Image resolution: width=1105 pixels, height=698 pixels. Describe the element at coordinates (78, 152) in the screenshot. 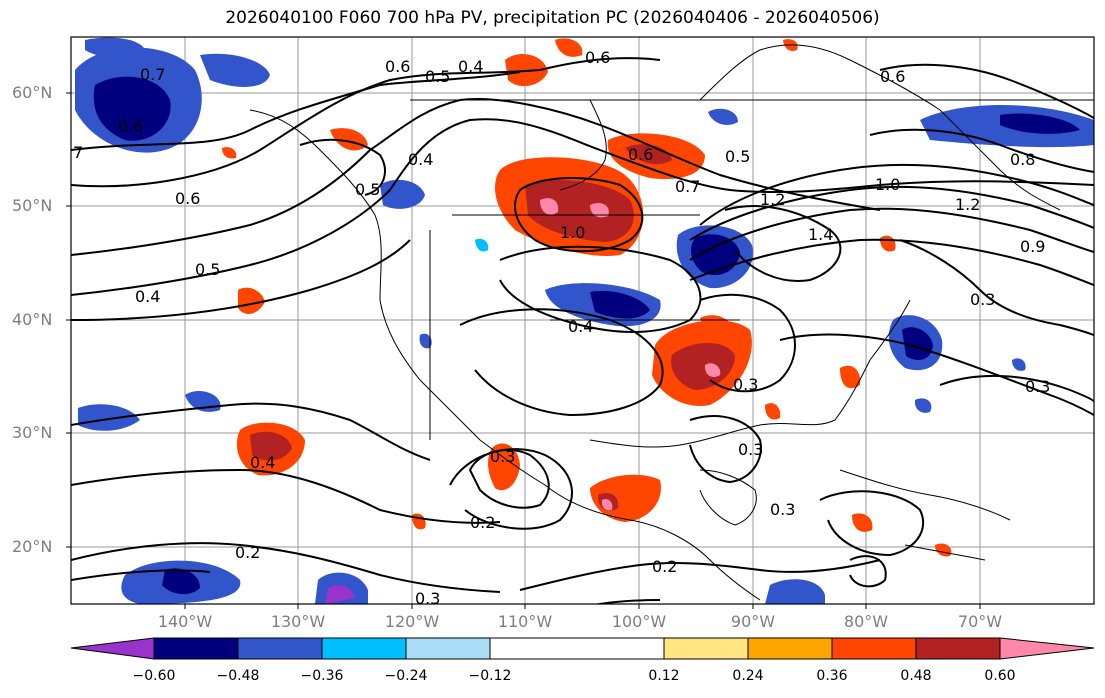

I see `contour-label: 7` at that location.